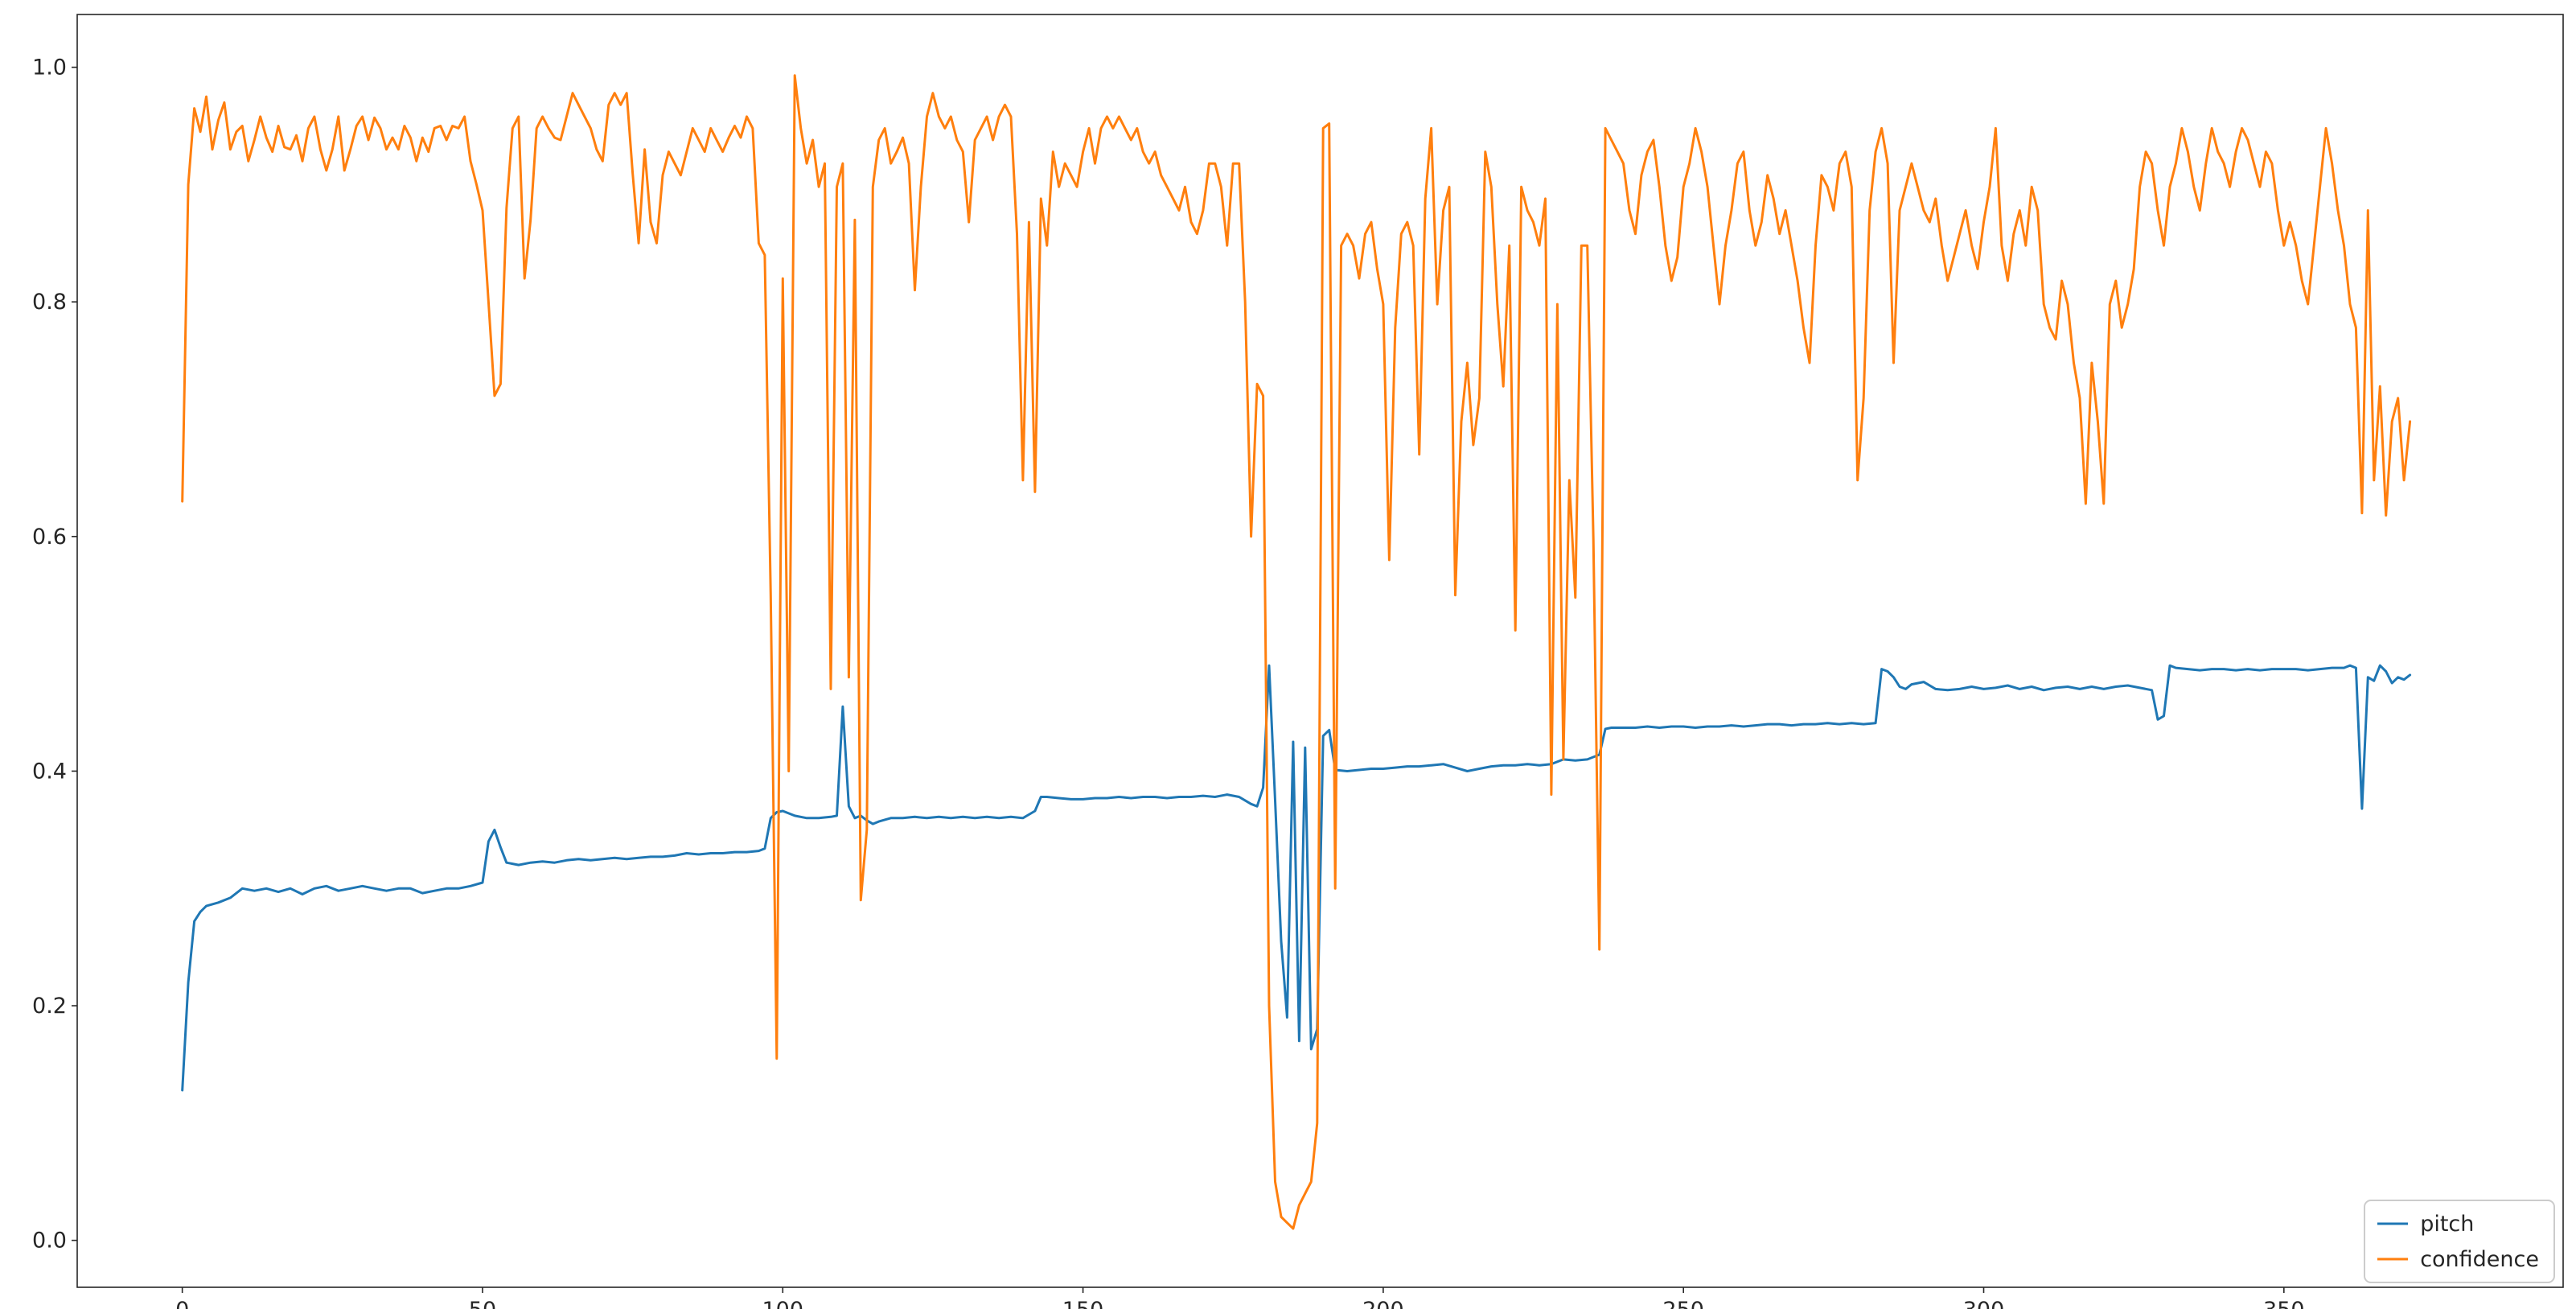  Describe the element at coordinates (49, 302) in the screenshot. I see `y-tick-label: 0.8` at that location.